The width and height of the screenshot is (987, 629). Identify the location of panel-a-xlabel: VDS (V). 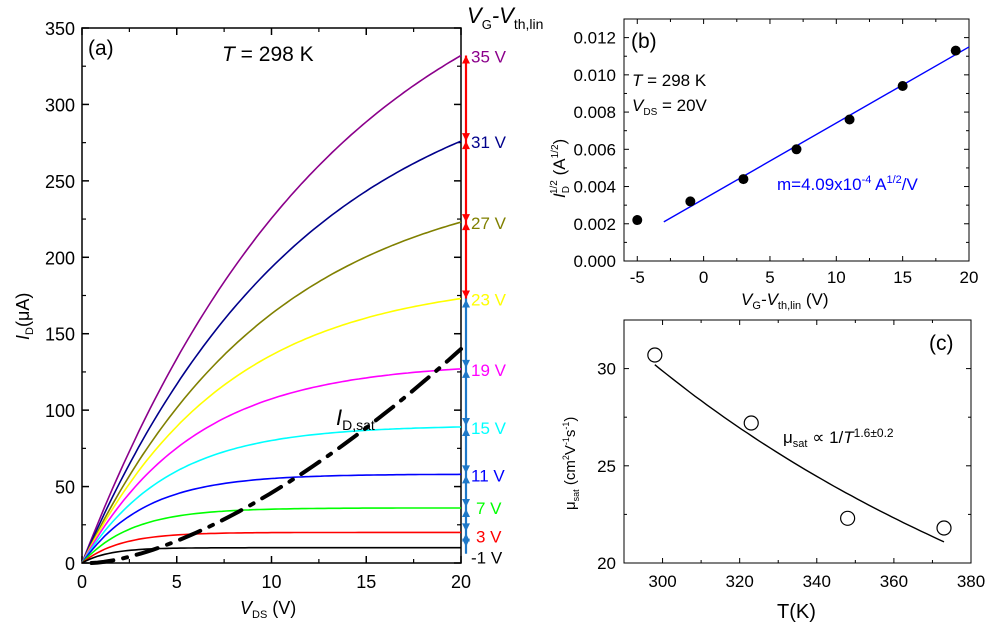
(268, 609).